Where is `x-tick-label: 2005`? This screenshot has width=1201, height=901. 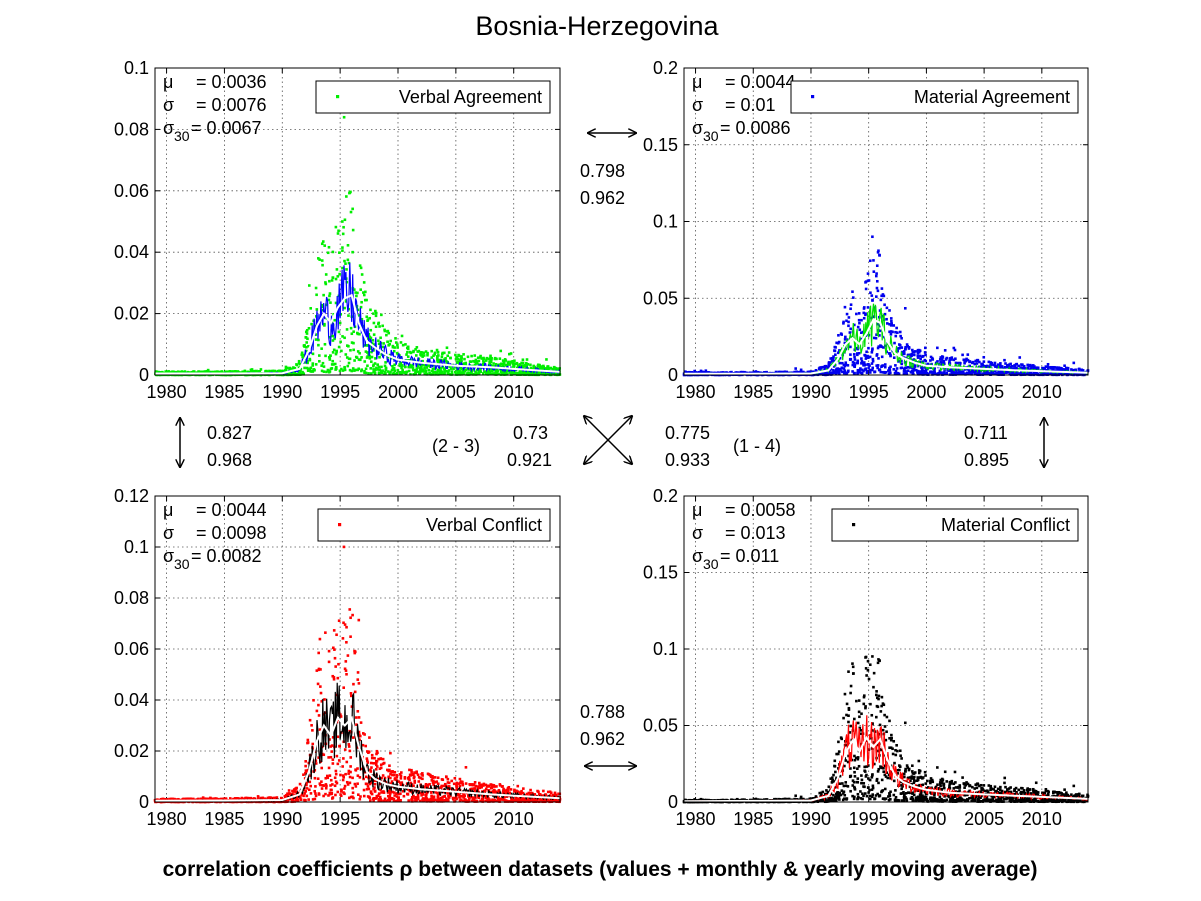
x-tick-label: 2005 is located at coordinates (456, 819).